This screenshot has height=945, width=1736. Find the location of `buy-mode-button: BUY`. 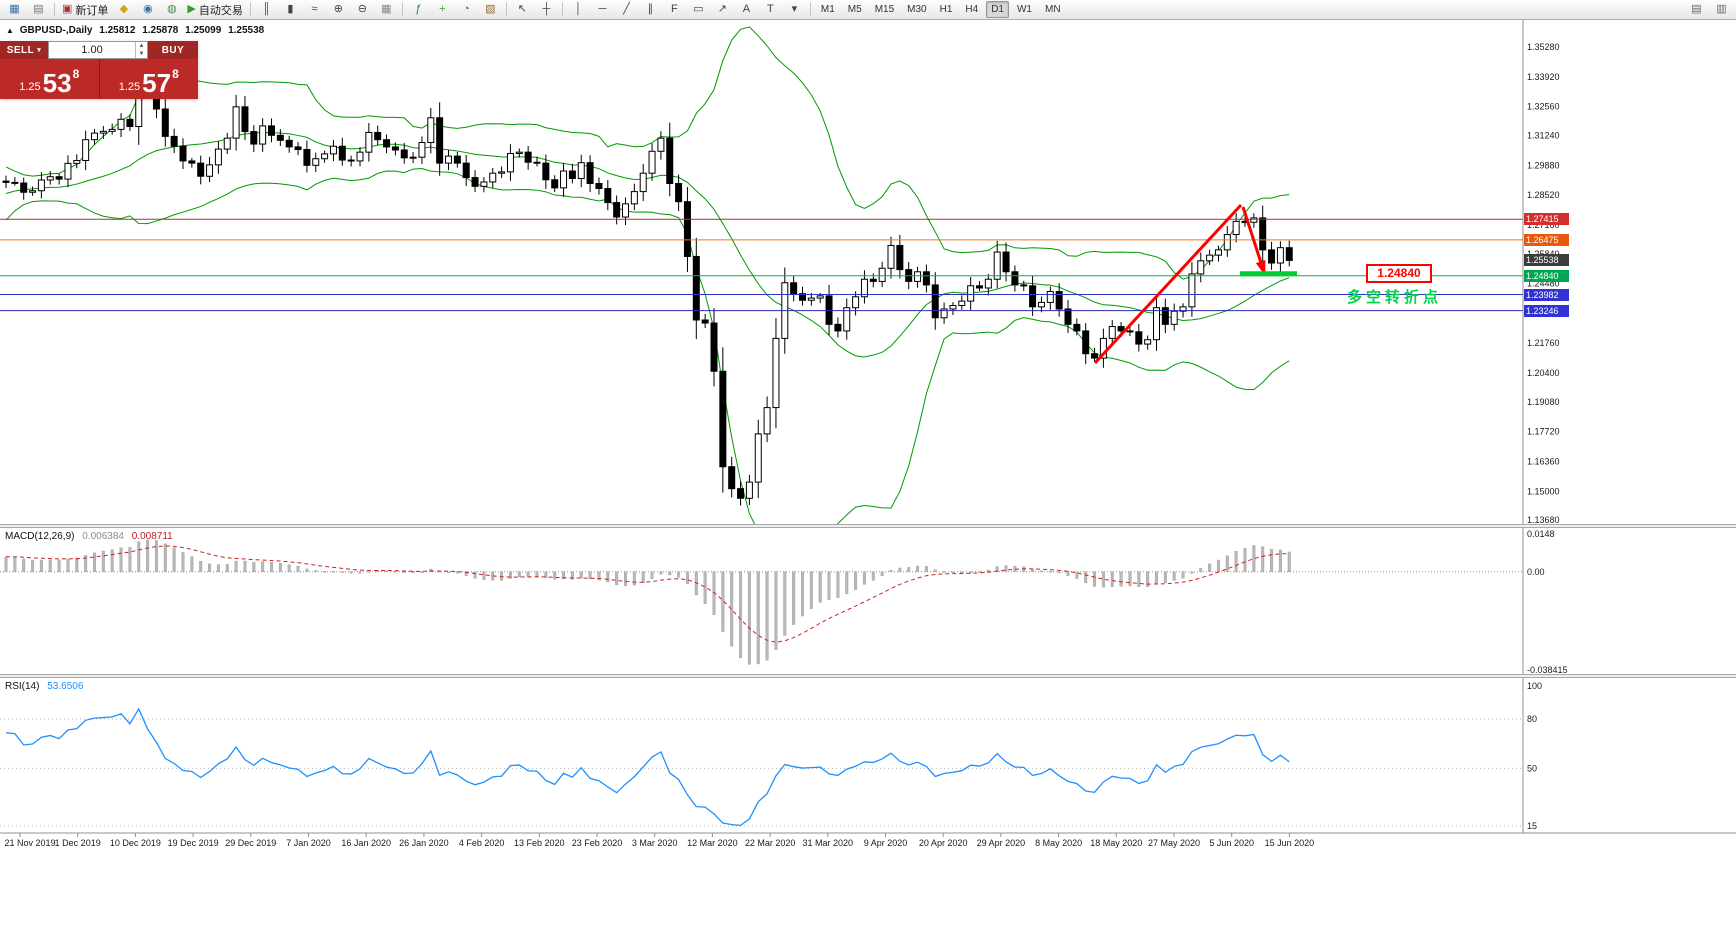

buy-mode-button: BUY is located at coordinates (173, 50).